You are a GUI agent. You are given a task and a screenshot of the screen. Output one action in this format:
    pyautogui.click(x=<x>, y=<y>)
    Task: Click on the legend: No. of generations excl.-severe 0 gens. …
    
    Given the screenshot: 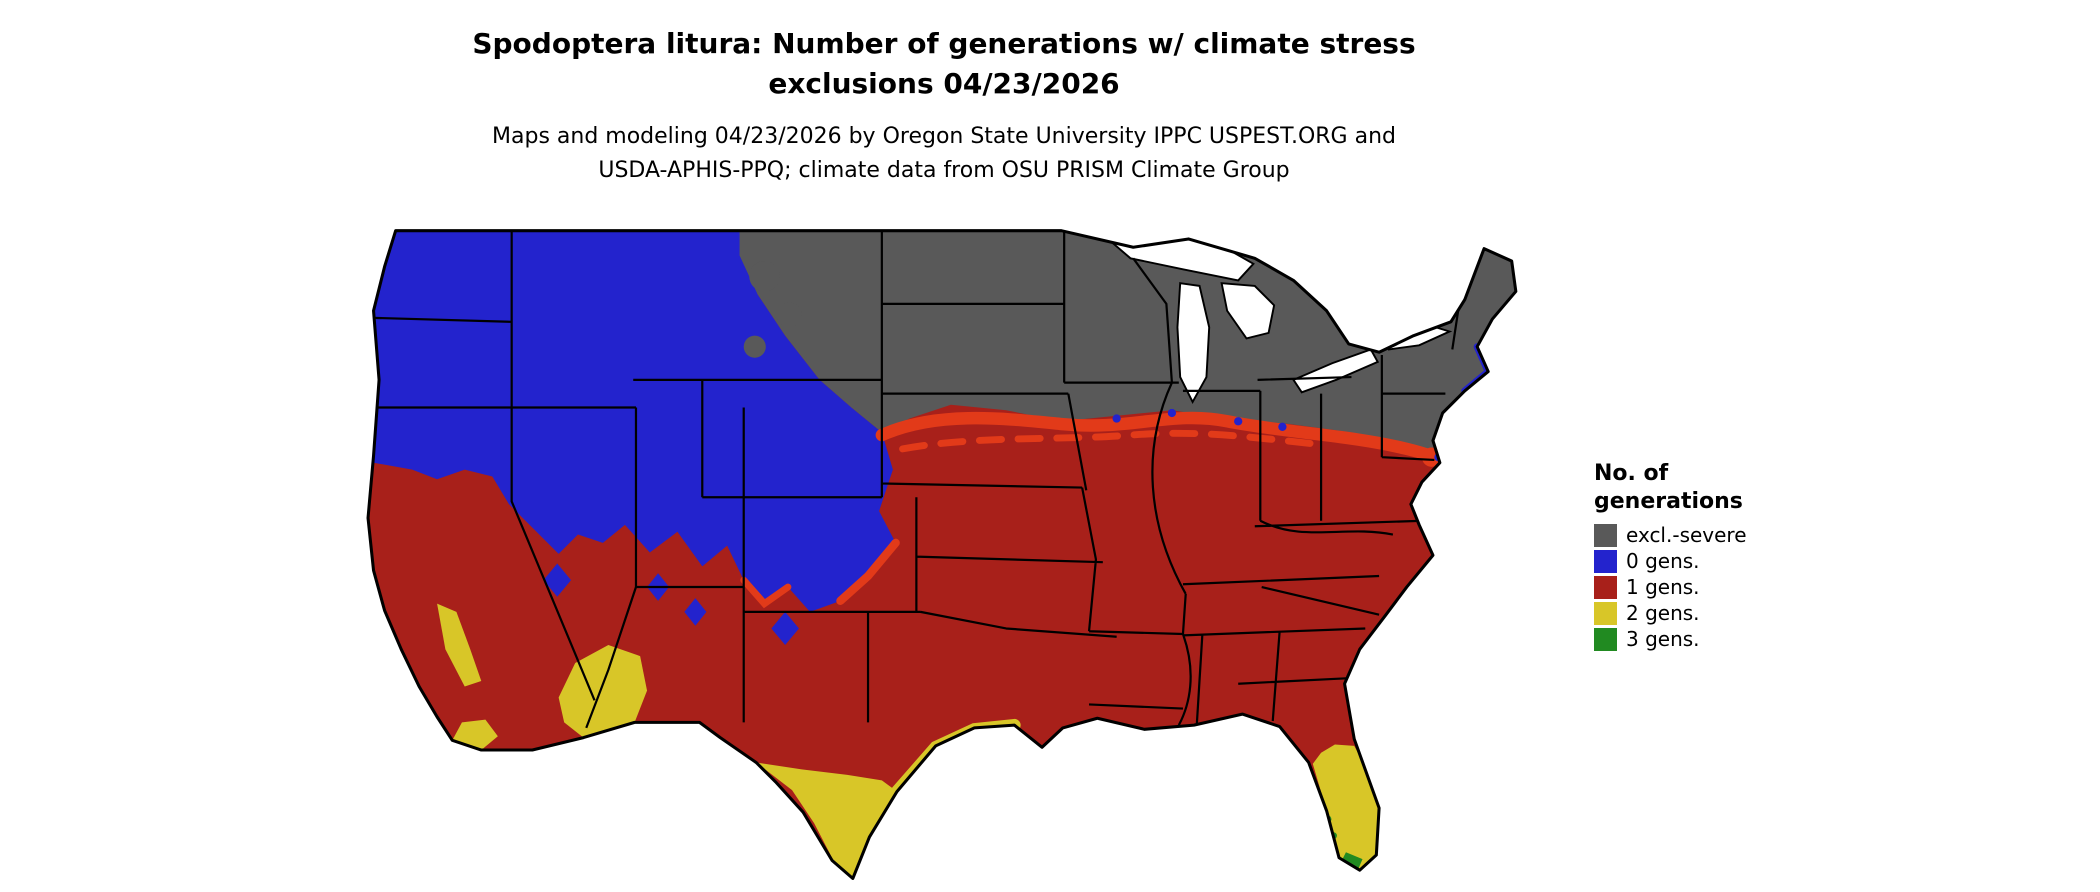 What is the action you would take?
    pyautogui.click(x=1670, y=556)
    